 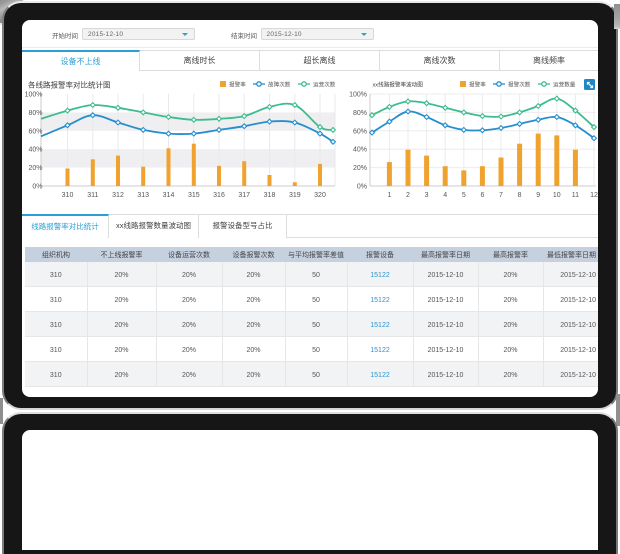 What do you see at coordinates (324, 85) in the screenshot?
I see `svg-text: 运营次数` at bounding box center [324, 85].